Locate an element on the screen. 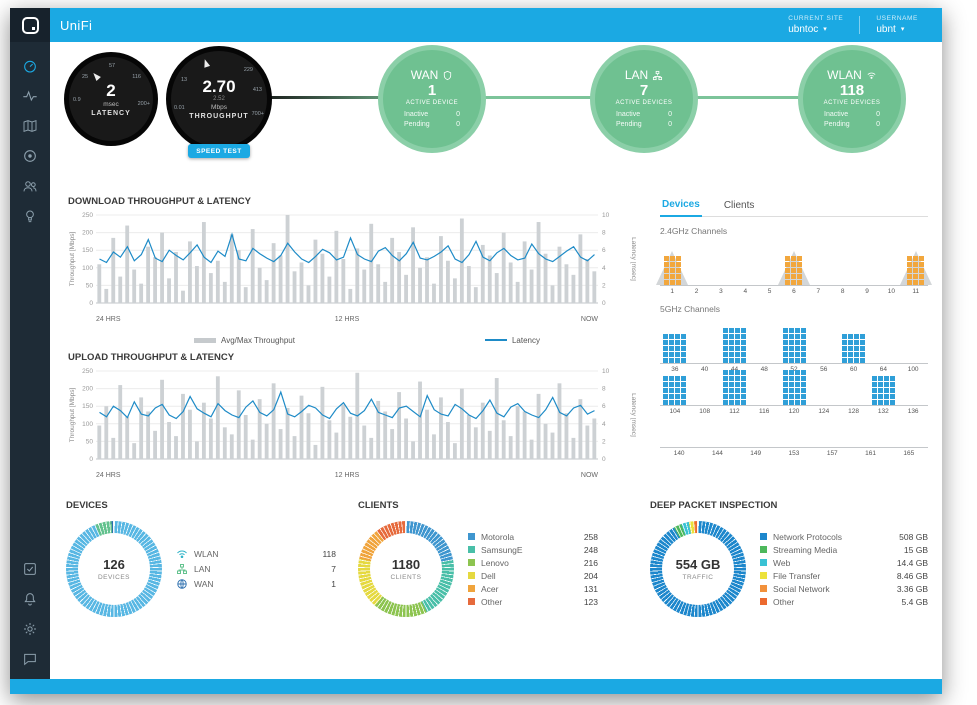 This screenshot has width=977, height=705. insights-icon is located at coordinates (30, 216).